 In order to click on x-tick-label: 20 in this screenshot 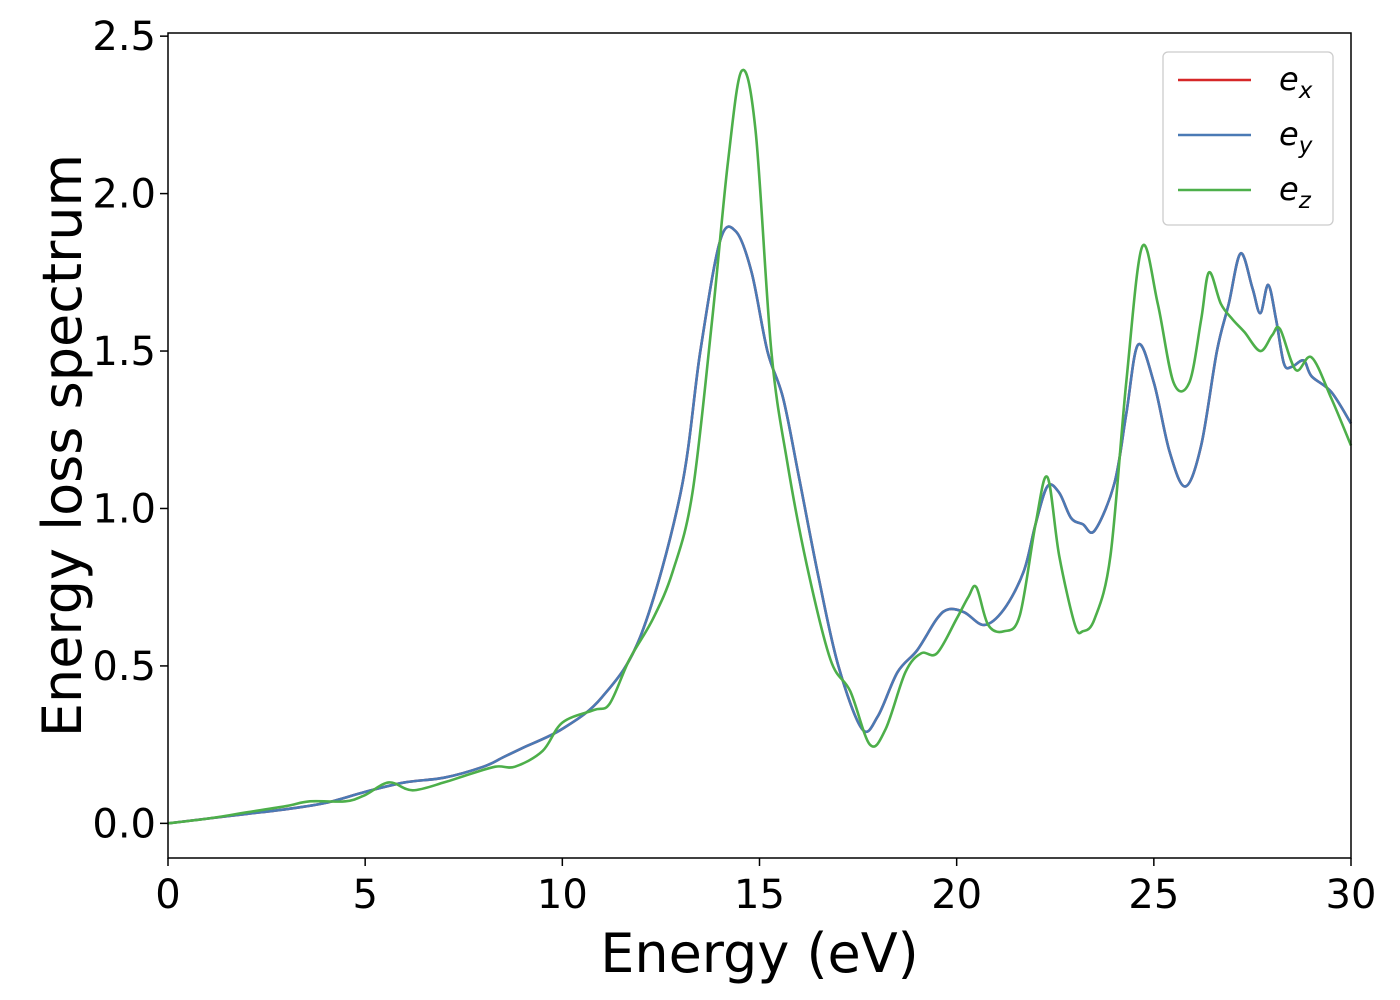, I will do `click(956, 895)`.